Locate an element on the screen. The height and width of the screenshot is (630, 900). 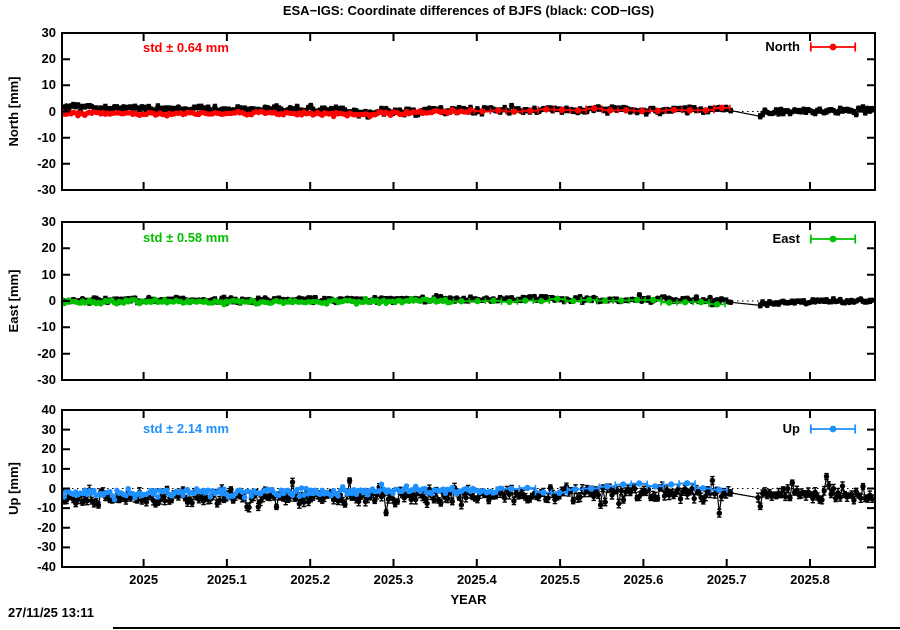
y-tick-label: 40 is located at coordinates (48, 409).